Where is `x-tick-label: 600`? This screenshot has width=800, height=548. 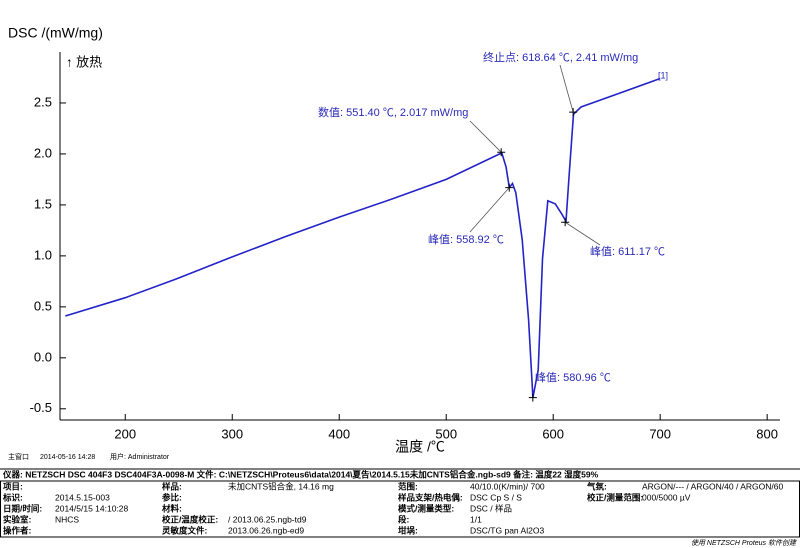 x-tick-label: 600 is located at coordinates (553, 433).